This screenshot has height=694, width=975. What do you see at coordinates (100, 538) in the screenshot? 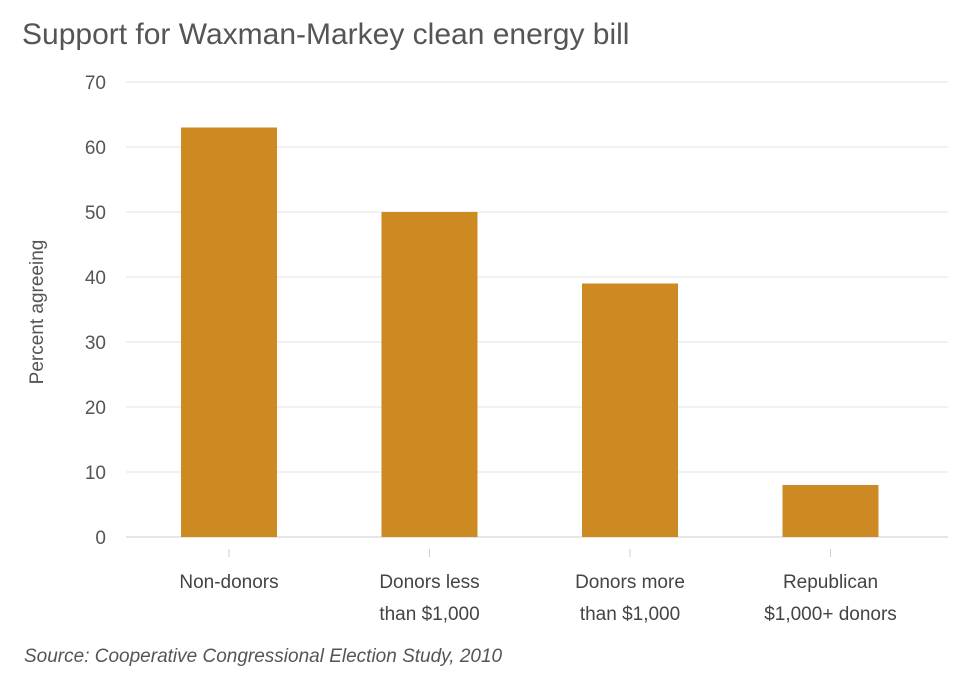
I see `y-tick-label: 0` at bounding box center [100, 538].